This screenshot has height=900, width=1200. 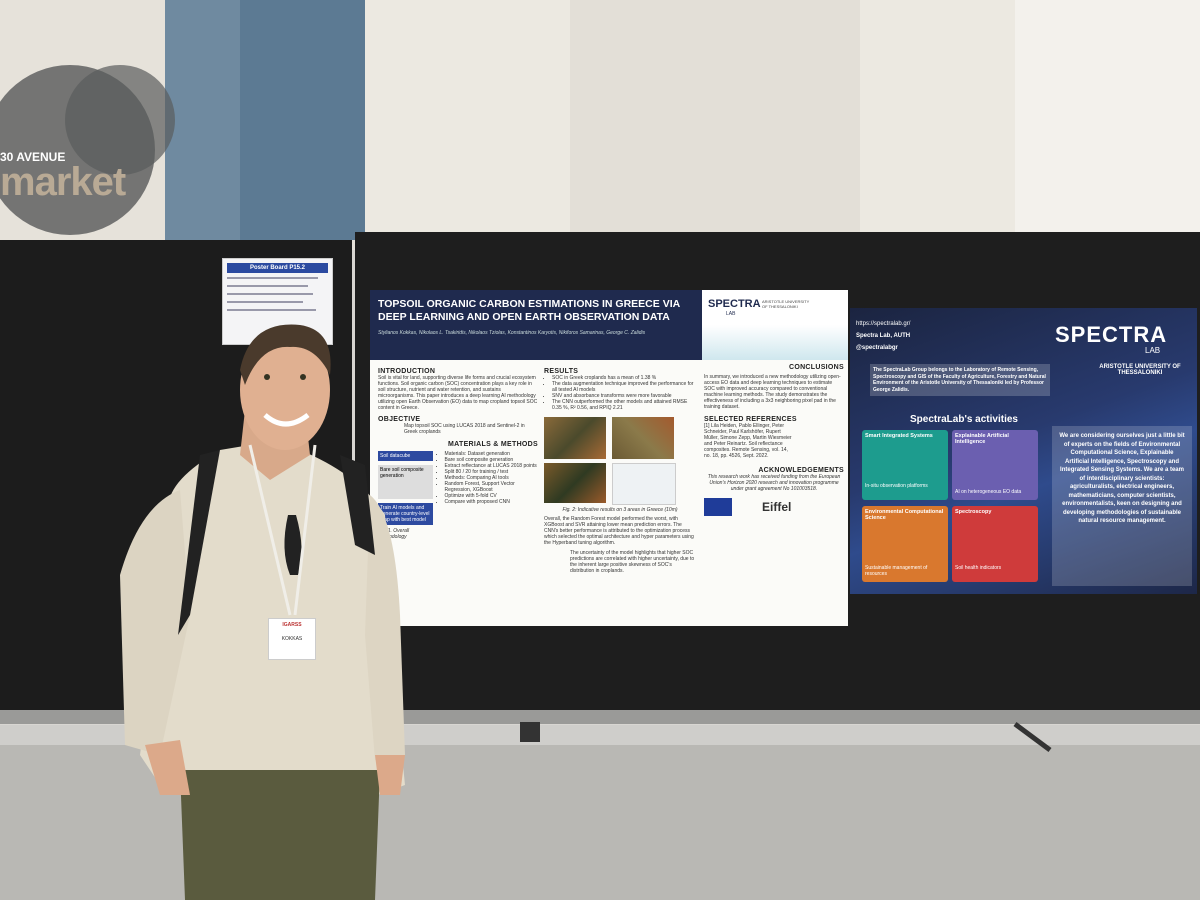 What do you see at coordinates (1153, 350) in the screenshot?
I see `lab-logo-sub: LAB` at bounding box center [1153, 350].